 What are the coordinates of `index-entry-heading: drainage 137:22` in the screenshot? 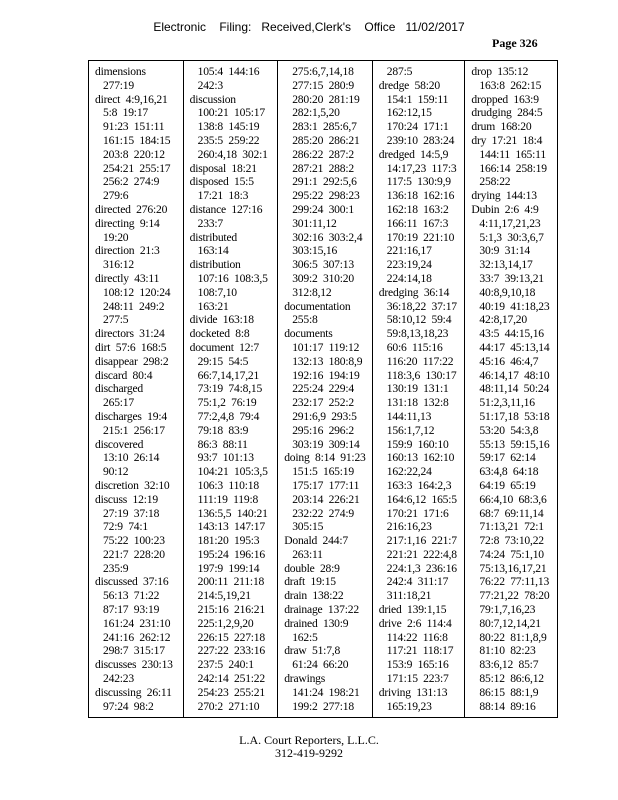 It's located at (328, 610).